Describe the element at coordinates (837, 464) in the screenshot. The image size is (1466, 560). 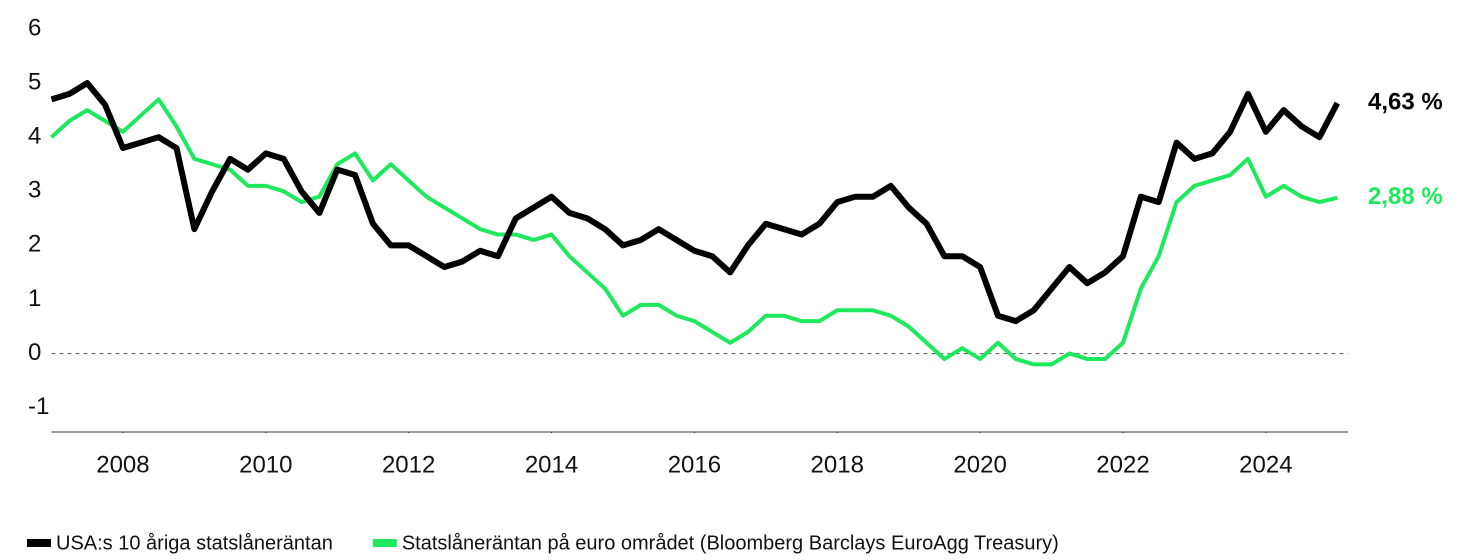
I see `x-tick-label: 2018` at that location.